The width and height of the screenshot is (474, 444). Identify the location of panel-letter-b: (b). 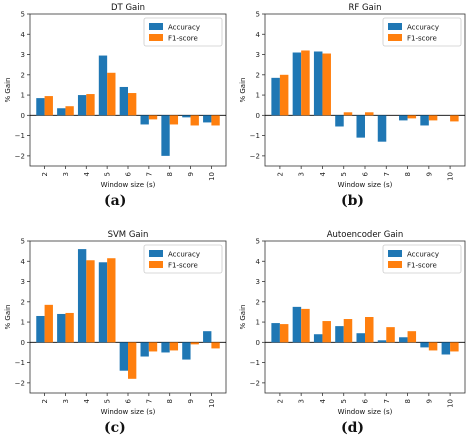
(352, 201).